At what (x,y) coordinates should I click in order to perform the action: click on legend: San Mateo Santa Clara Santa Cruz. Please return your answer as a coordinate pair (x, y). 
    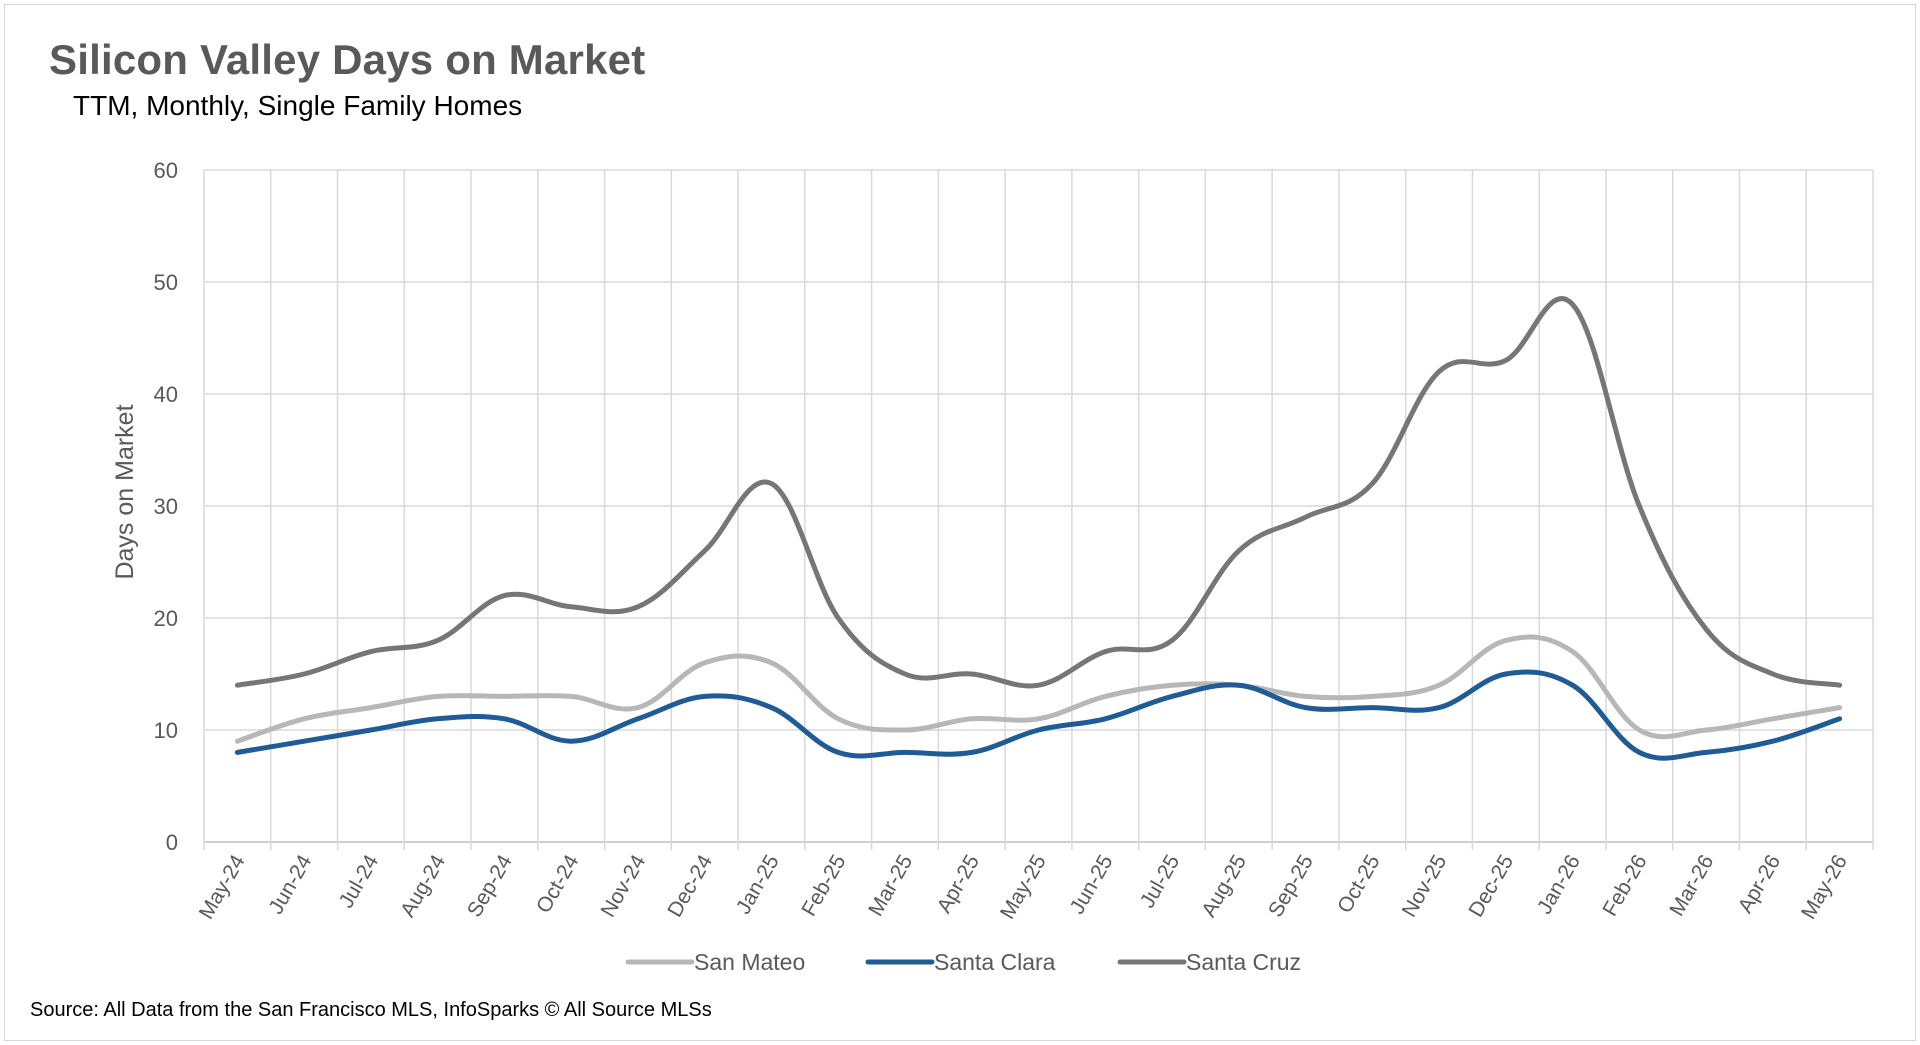
    Looking at the image, I should click on (963, 962).